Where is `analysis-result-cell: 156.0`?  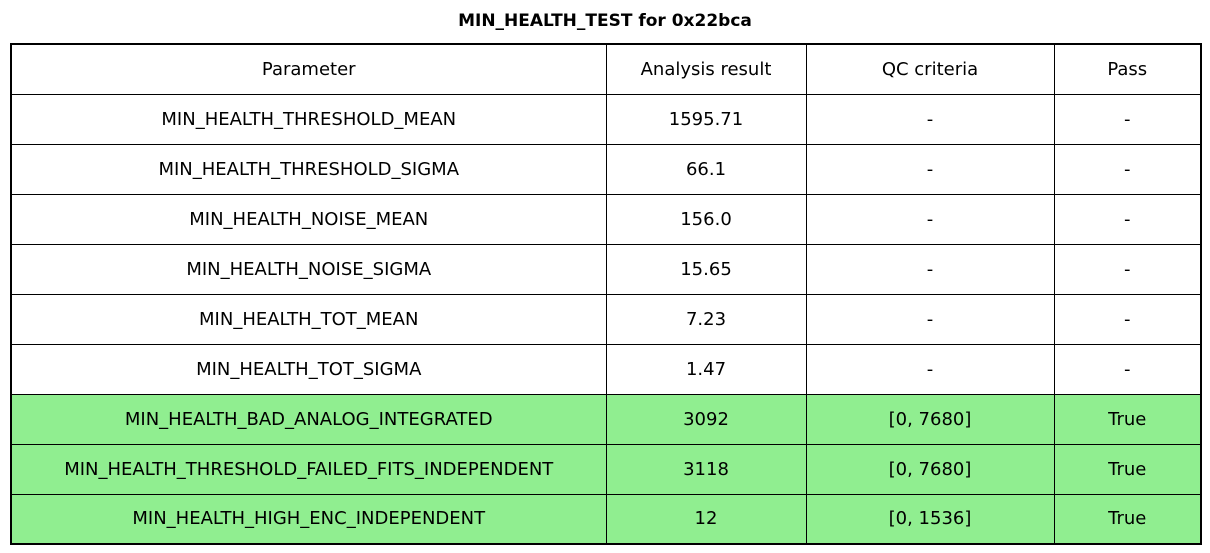 analysis-result-cell: 156.0 is located at coordinates (706, 219).